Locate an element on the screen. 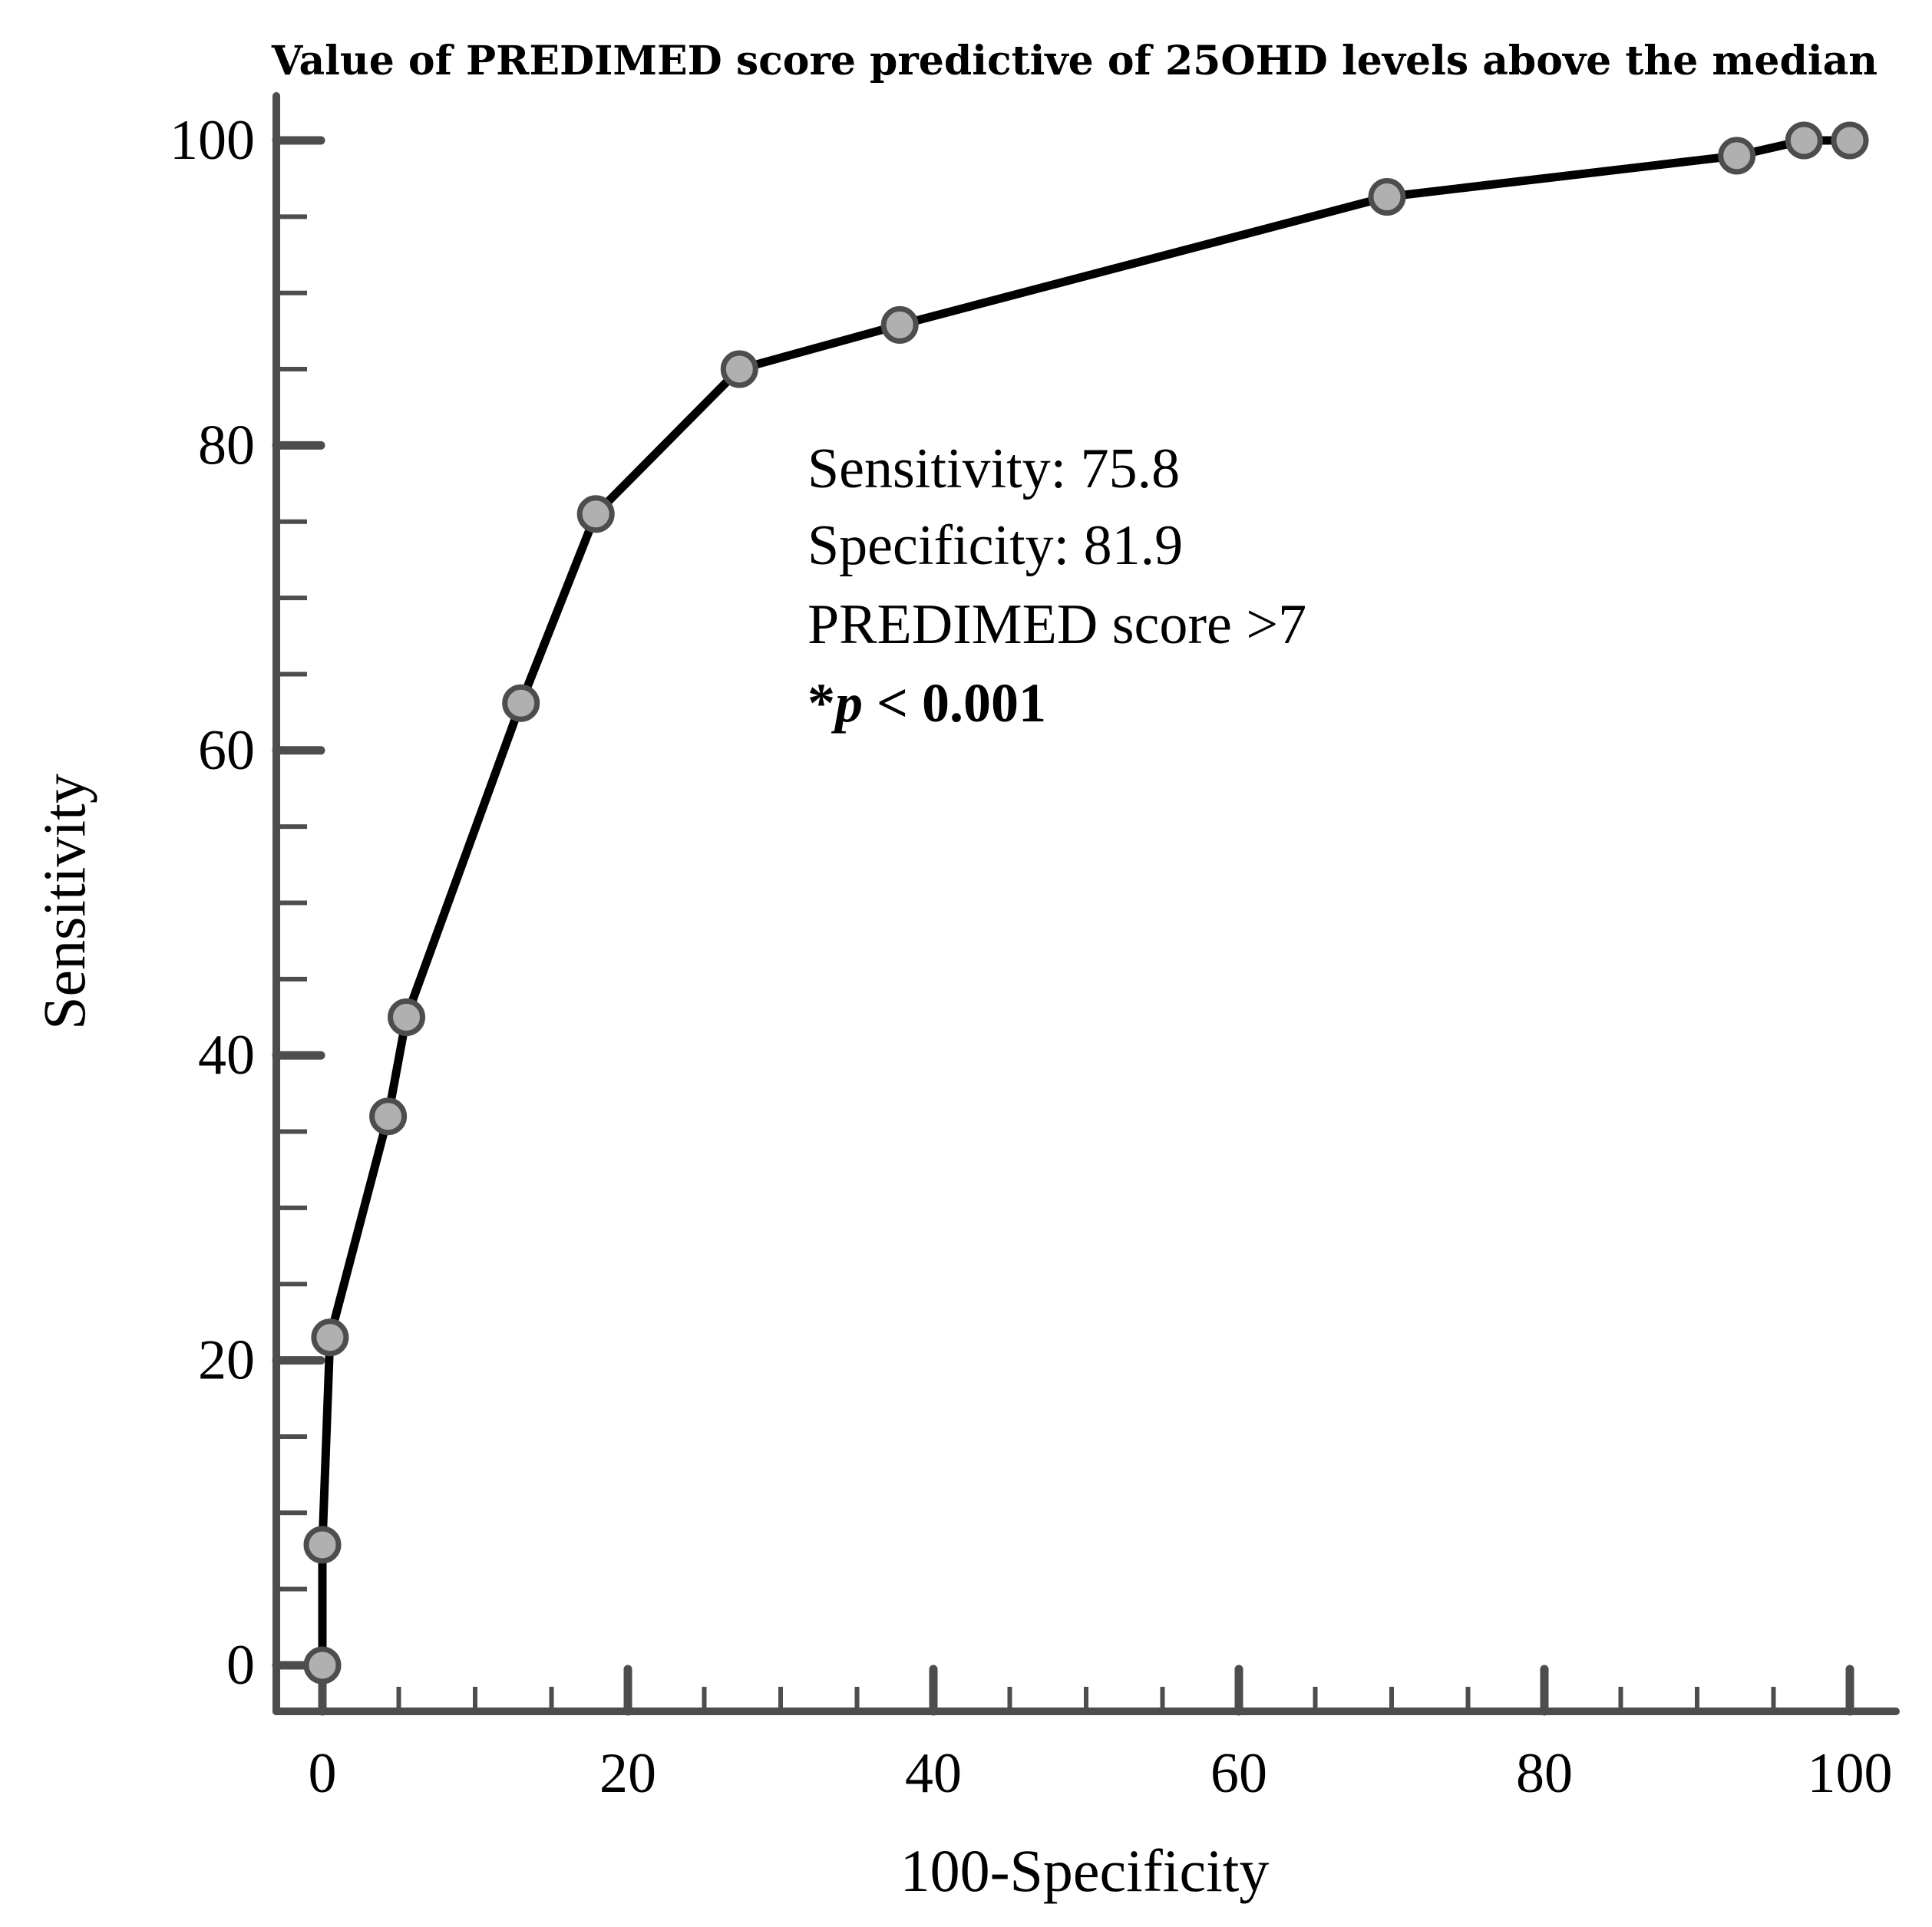 The height and width of the screenshot is (1927, 1932). x-axis-title: 100-Specificity is located at coordinates (1085, 1870).